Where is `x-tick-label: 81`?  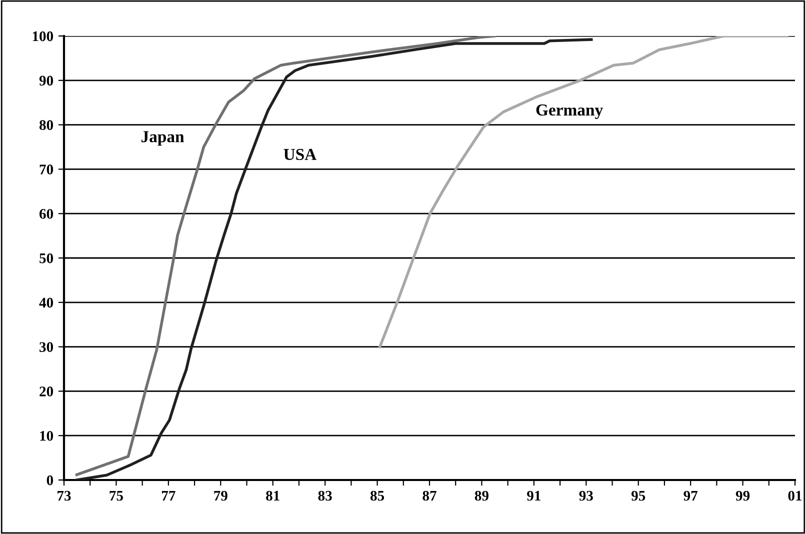
x-tick-label: 81 is located at coordinates (273, 495).